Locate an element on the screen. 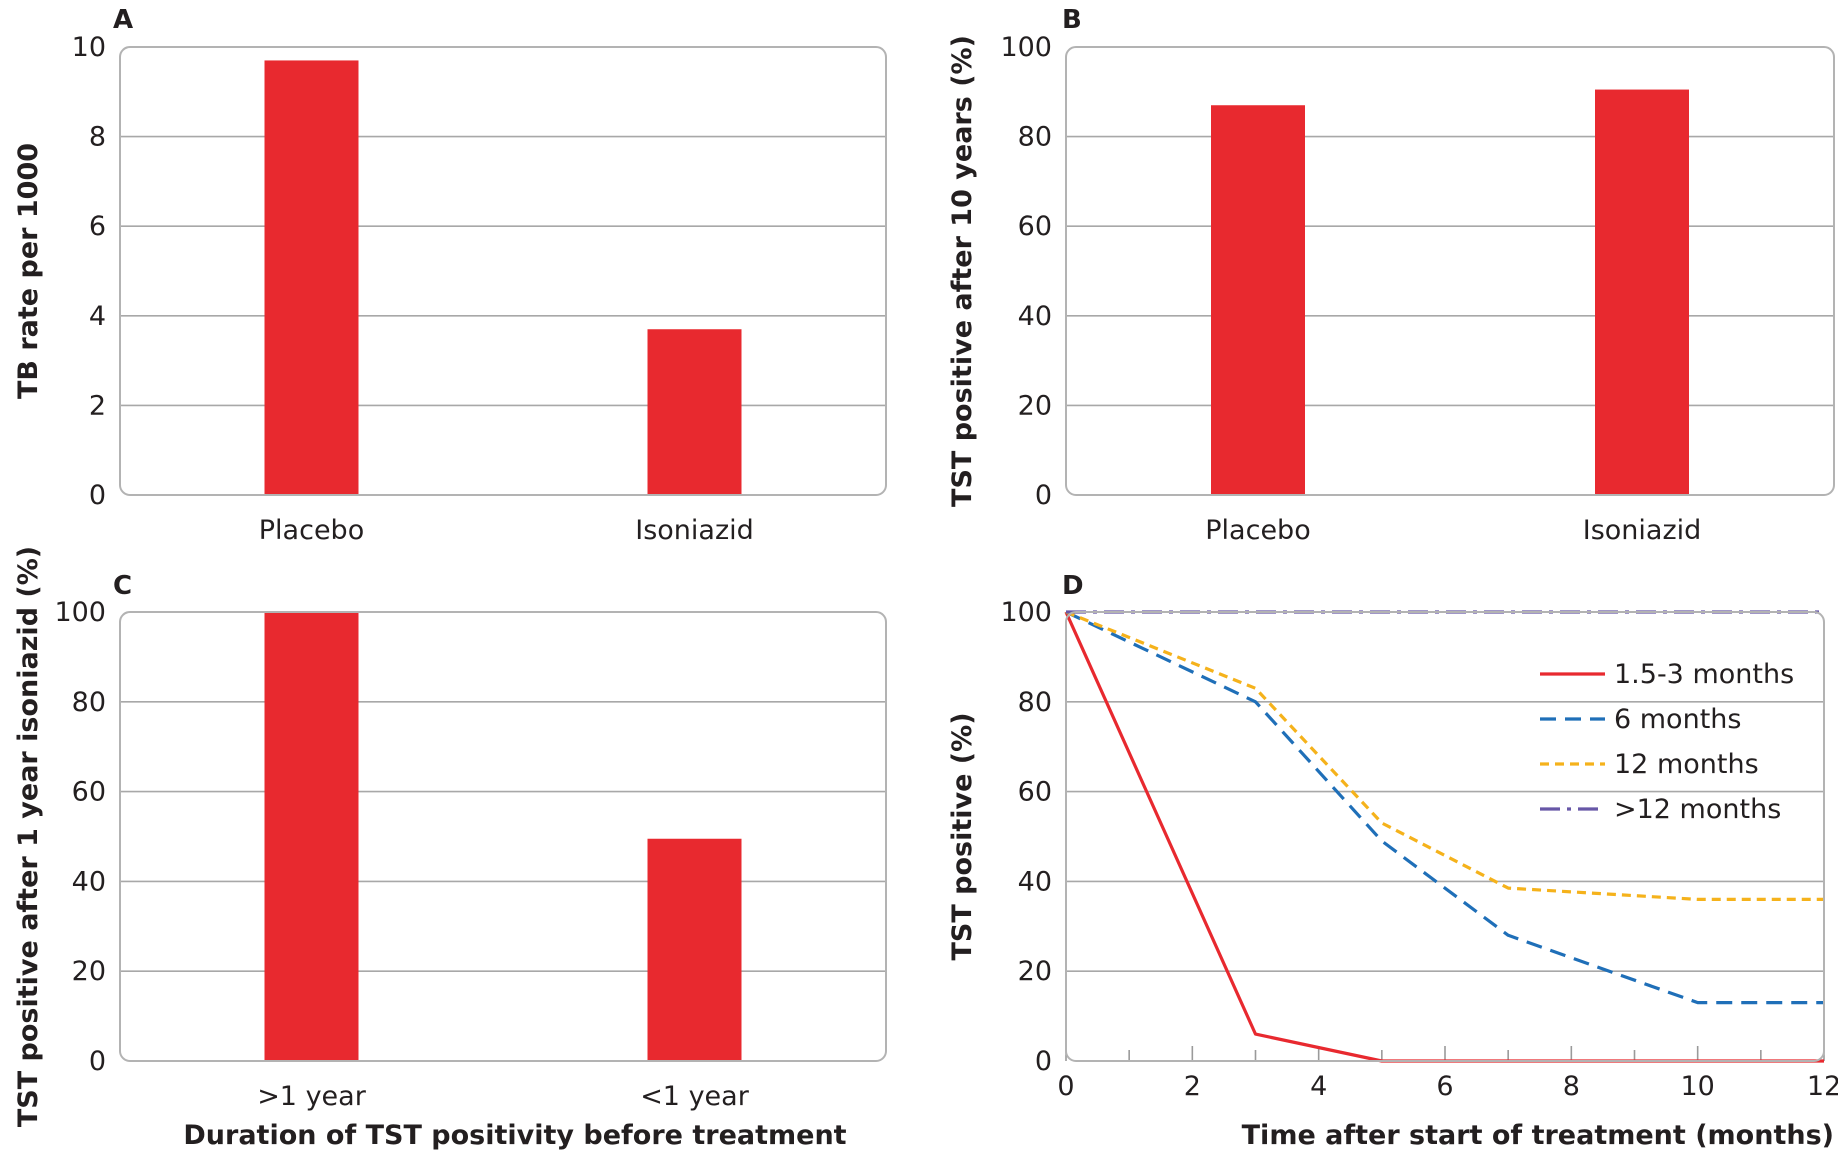  y-axis-title: TST positive after 10 years (%) is located at coordinates (962, 271).